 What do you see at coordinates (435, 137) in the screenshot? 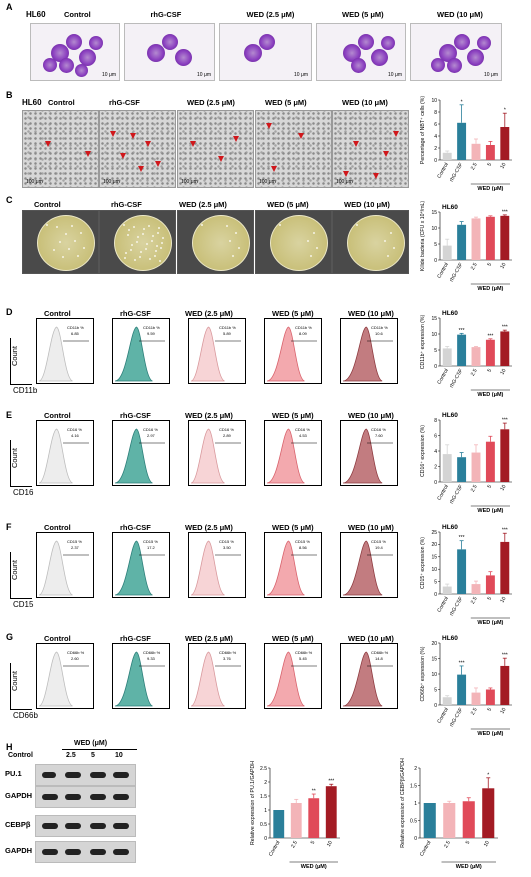
I see `y-tick-label: 4` at bounding box center [435, 137].